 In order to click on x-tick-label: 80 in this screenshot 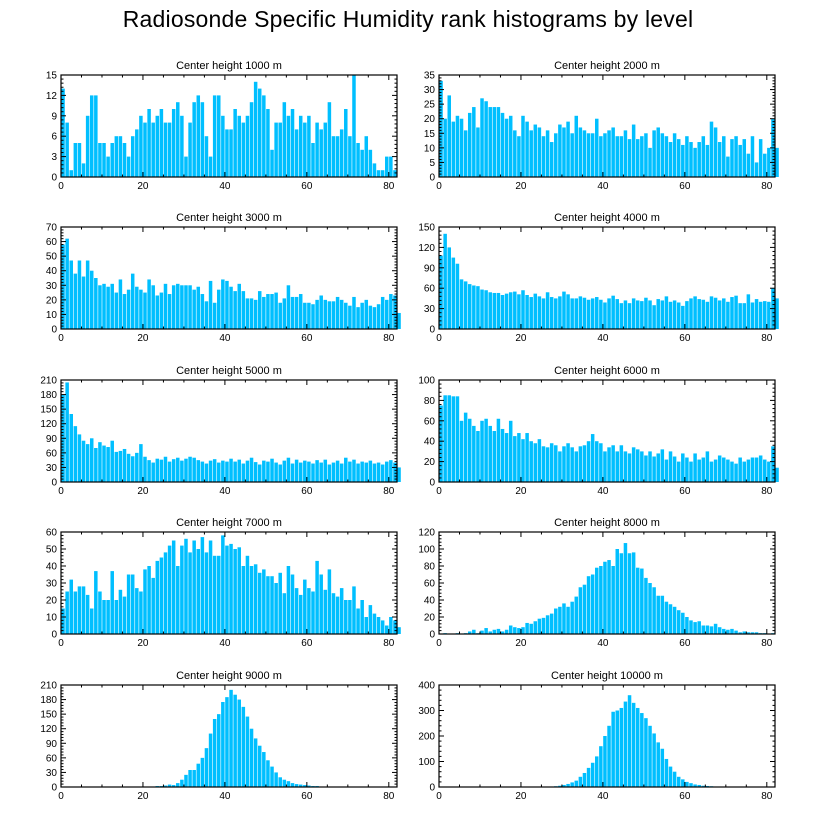, I will do `click(389, 491)`.